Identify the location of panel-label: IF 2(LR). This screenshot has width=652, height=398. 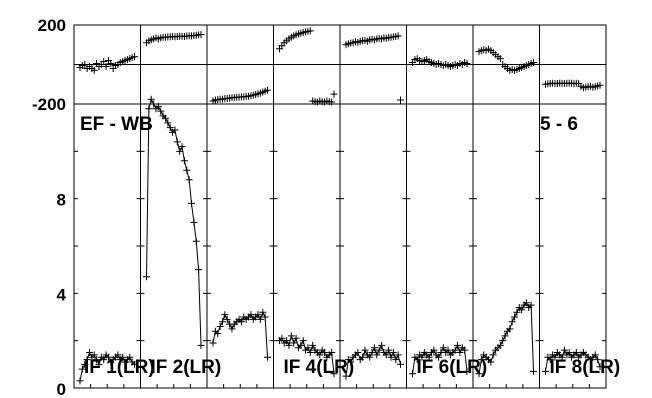
(186, 367).